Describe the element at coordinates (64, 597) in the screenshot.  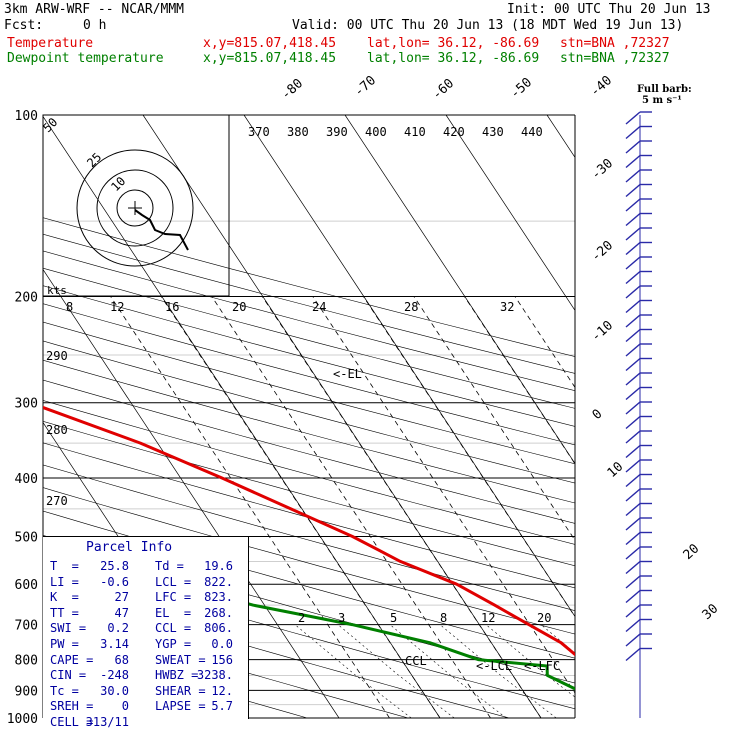
I see `parcel-row-cell: K =` at that location.